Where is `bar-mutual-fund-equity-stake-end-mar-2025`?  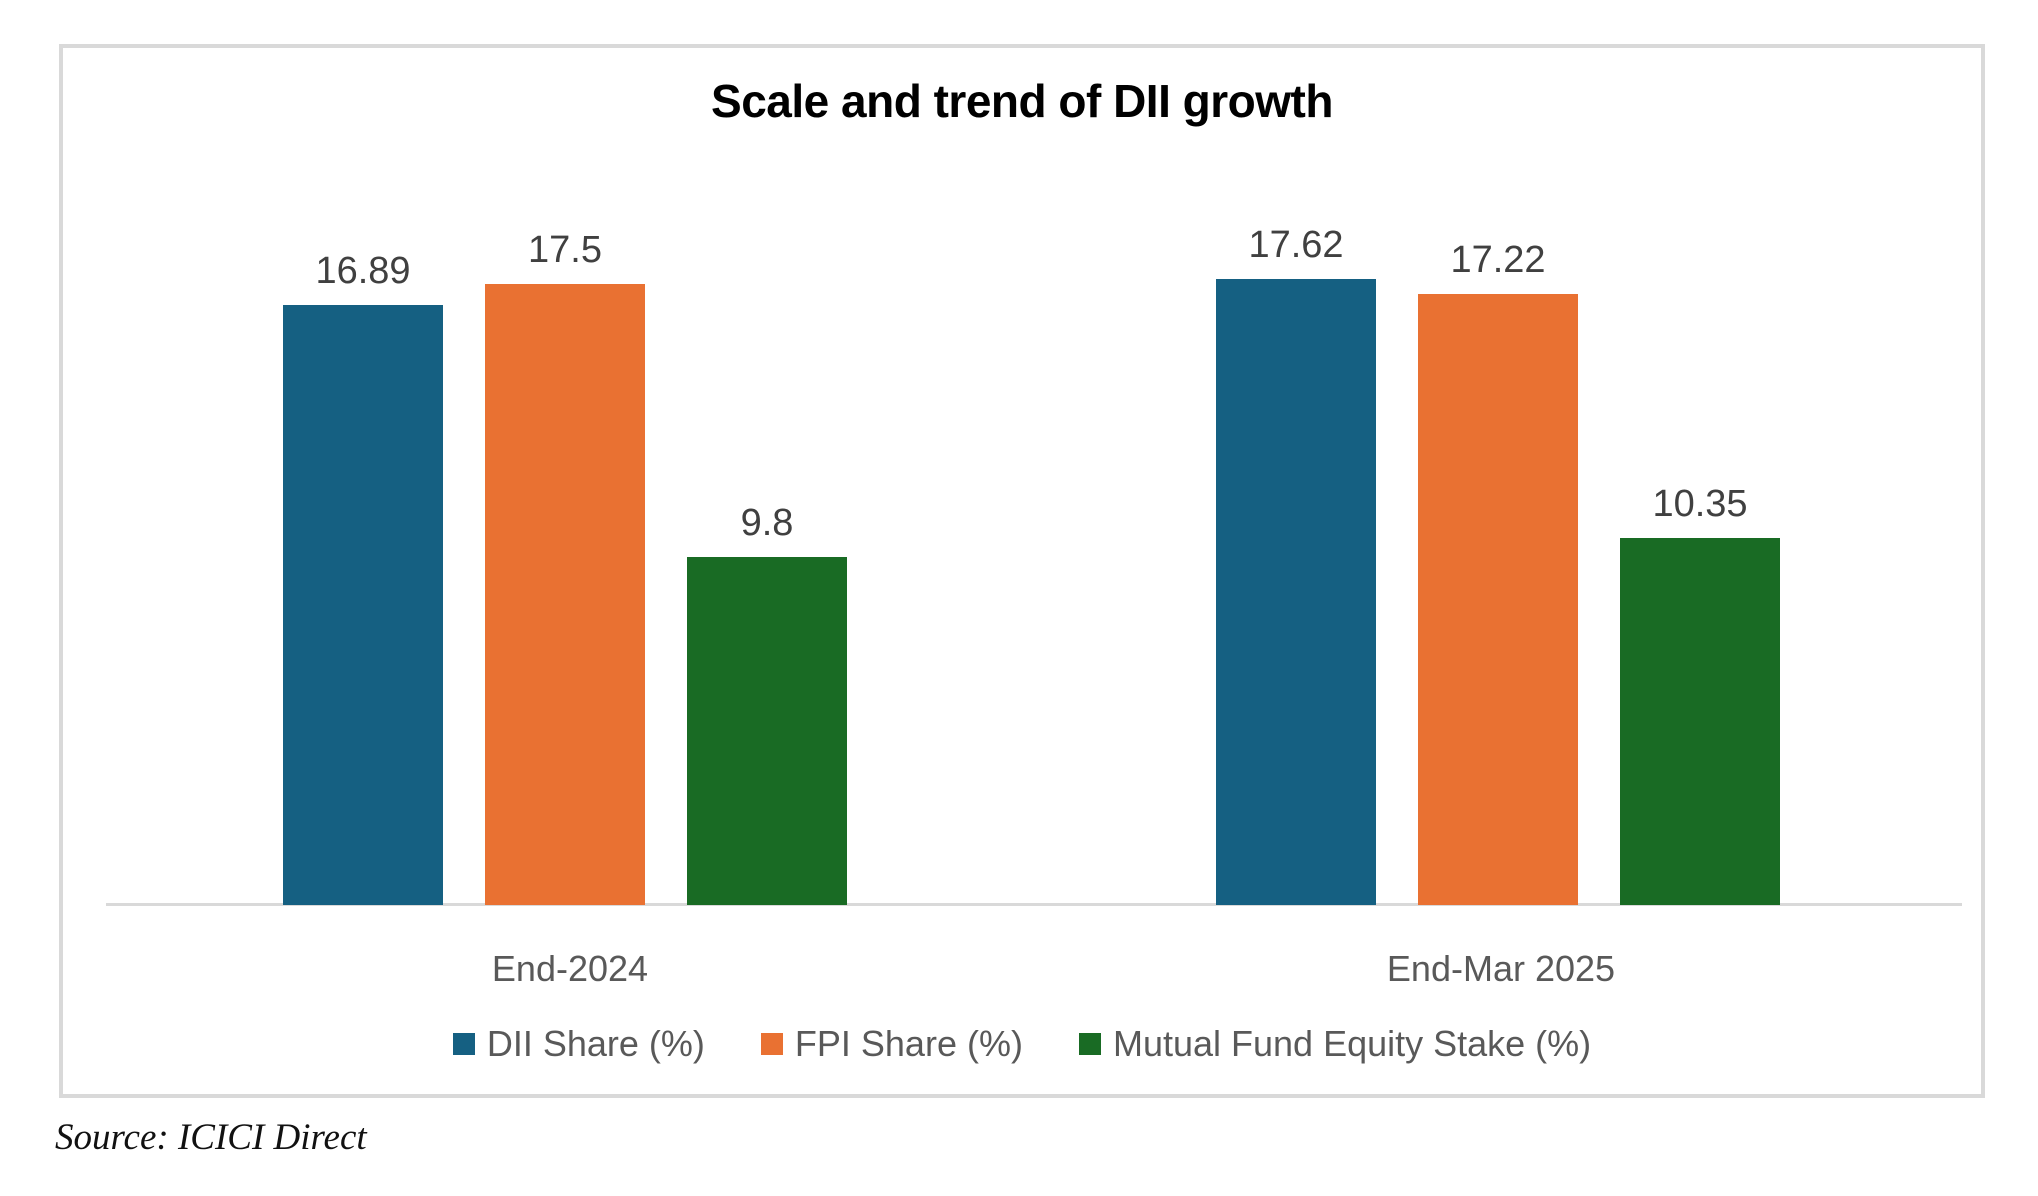 bar-mutual-fund-equity-stake-end-mar-2025 is located at coordinates (1700, 721).